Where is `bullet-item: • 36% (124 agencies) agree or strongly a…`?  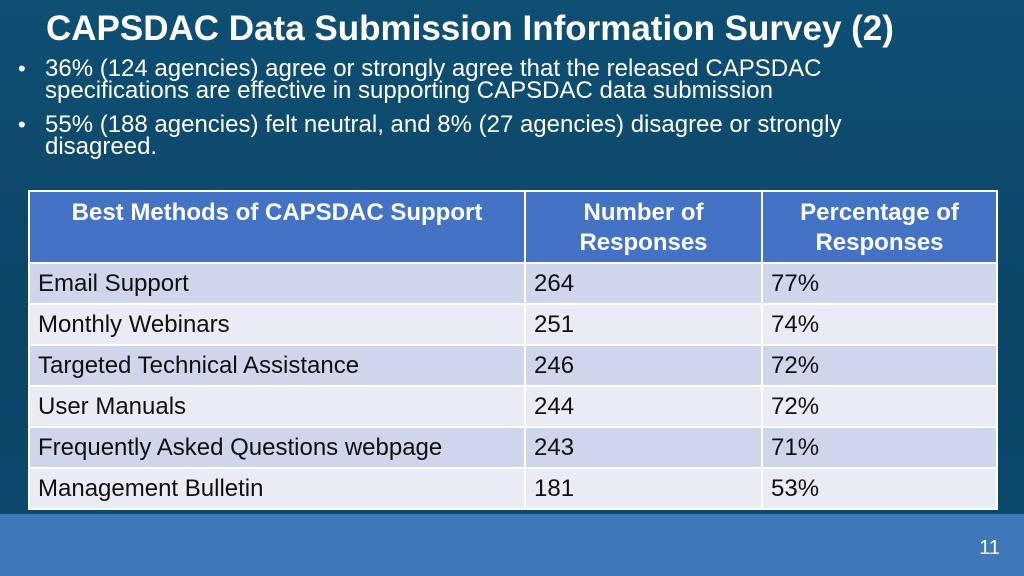
bullet-item: • 36% (124 agencies) agree or strongly a… is located at coordinates (458, 79).